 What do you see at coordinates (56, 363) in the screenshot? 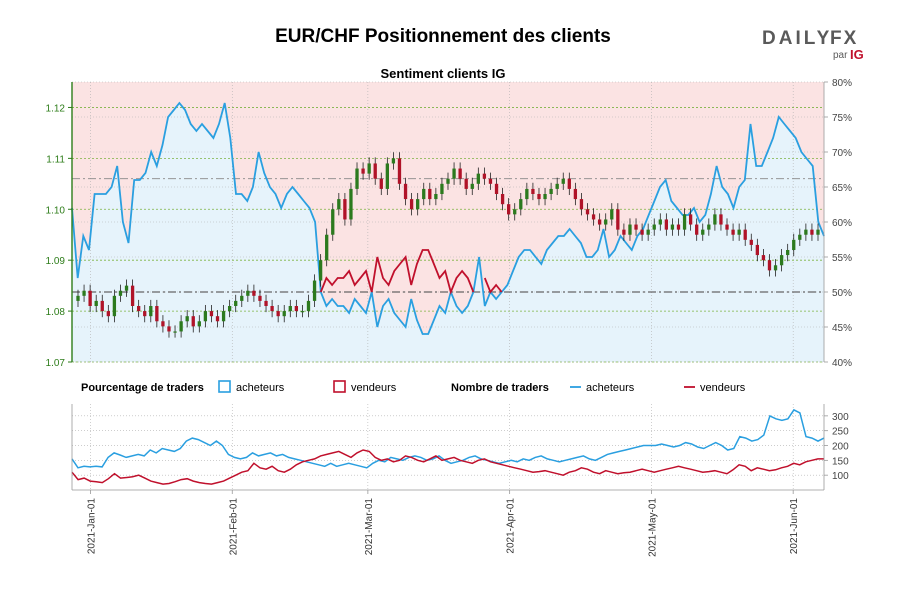
I see `price-tick-label: 1.07` at bounding box center [56, 363].